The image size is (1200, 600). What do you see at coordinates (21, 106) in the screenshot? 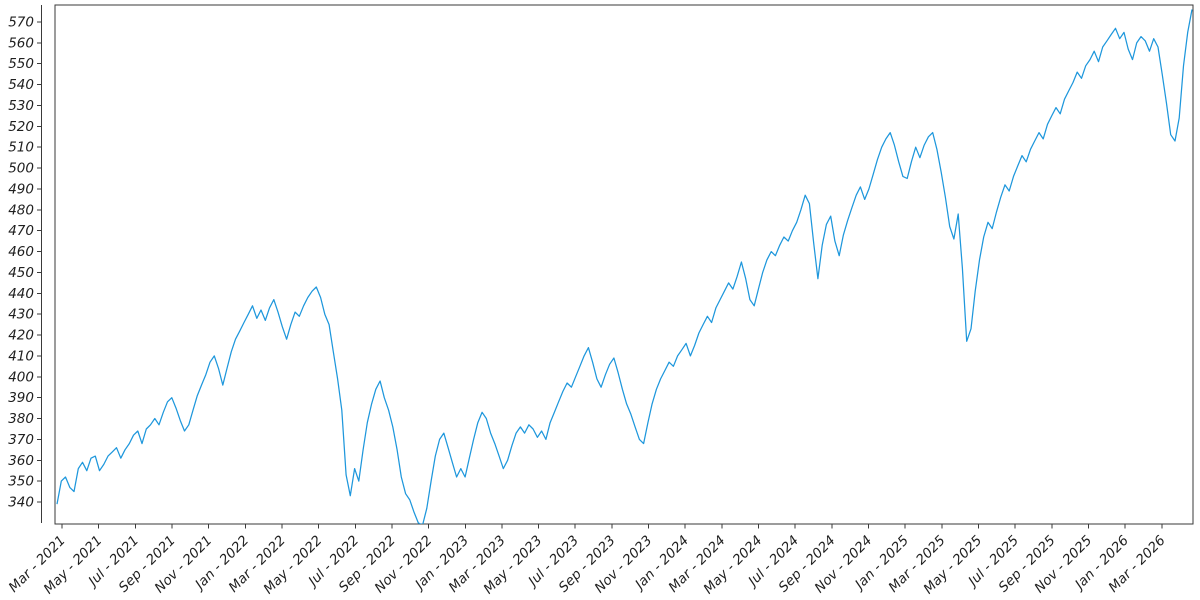
I see `y-tick-label: 530` at bounding box center [21, 106].